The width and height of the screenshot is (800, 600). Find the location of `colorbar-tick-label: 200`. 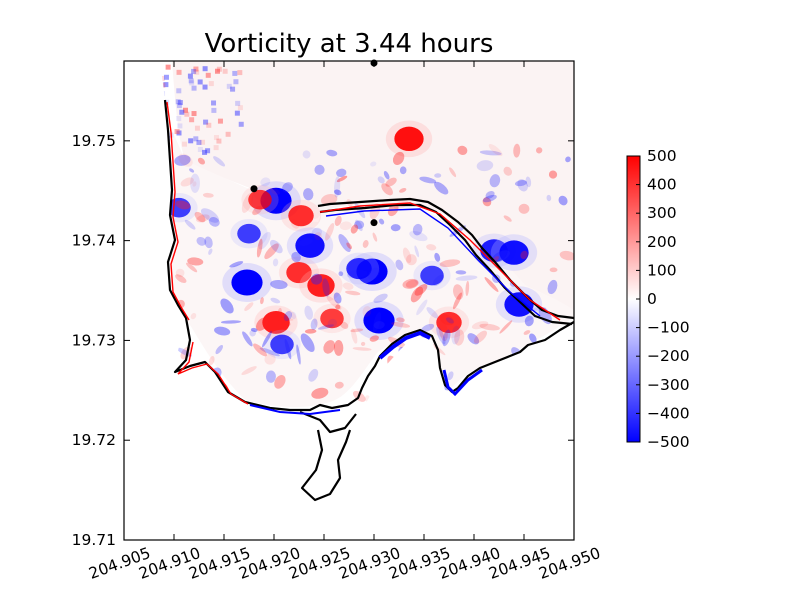

colorbar-tick-label: 200 is located at coordinates (662, 242).